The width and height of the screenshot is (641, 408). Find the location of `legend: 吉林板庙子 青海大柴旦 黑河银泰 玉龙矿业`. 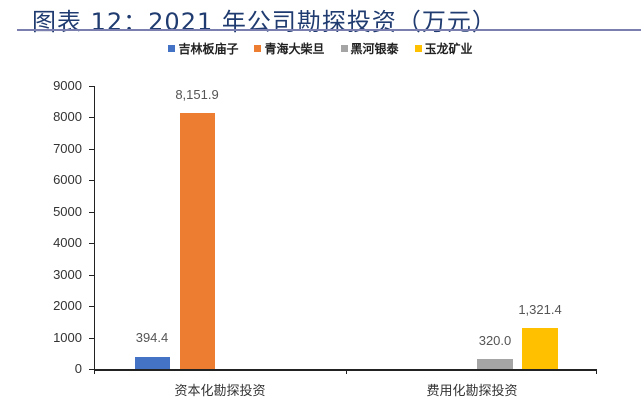

legend: 吉林板庙子 青海大柴旦 黑河银泰 玉龙矿业 is located at coordinates (320, 48).